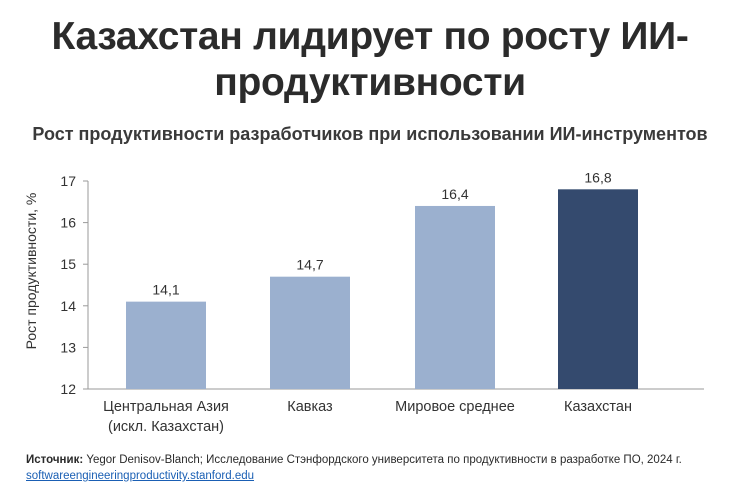 This screenshot has height=486, width=740. I want to click on x-tick-label: (искл. Казахстан), so click(166, 427).